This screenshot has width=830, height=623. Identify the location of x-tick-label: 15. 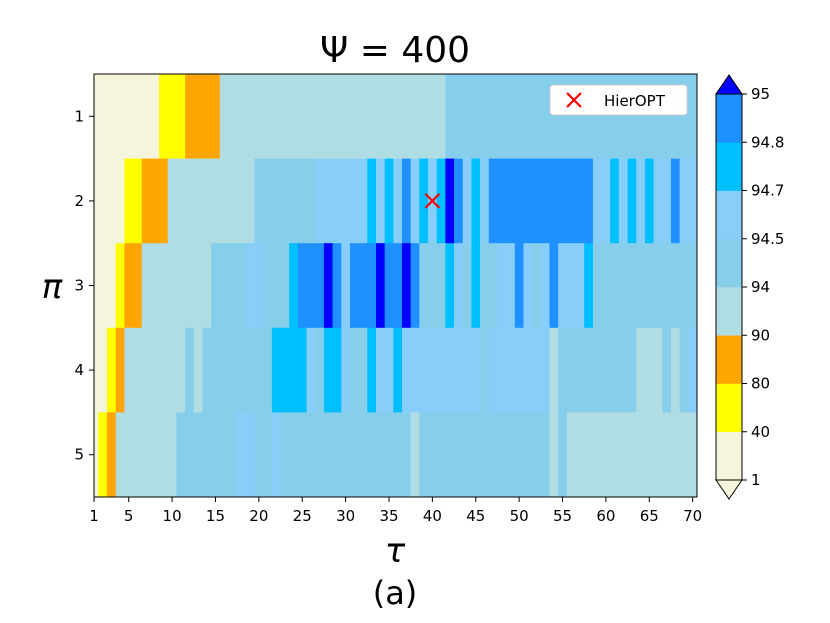
(215, 516).